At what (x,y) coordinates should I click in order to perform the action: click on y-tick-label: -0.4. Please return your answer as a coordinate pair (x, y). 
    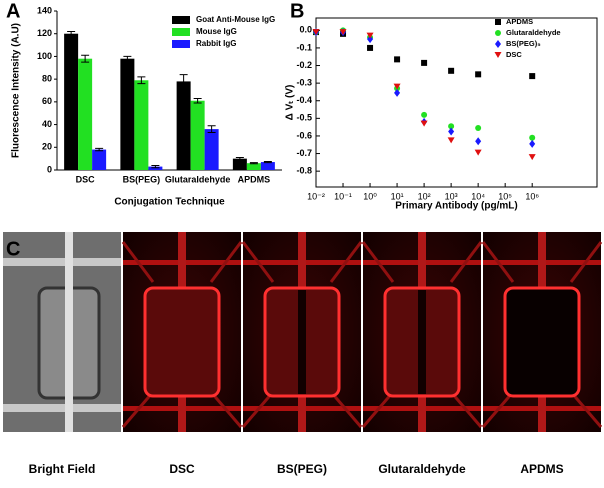
    Looking at the image, I should click on (304, 100).